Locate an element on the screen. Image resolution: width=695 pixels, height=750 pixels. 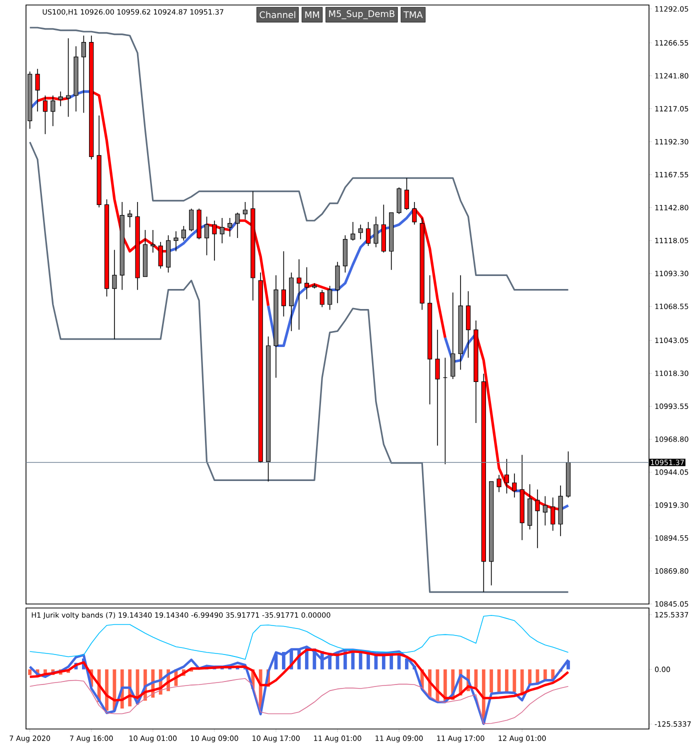
annotation: Channel is located at coordinates (278, 14).